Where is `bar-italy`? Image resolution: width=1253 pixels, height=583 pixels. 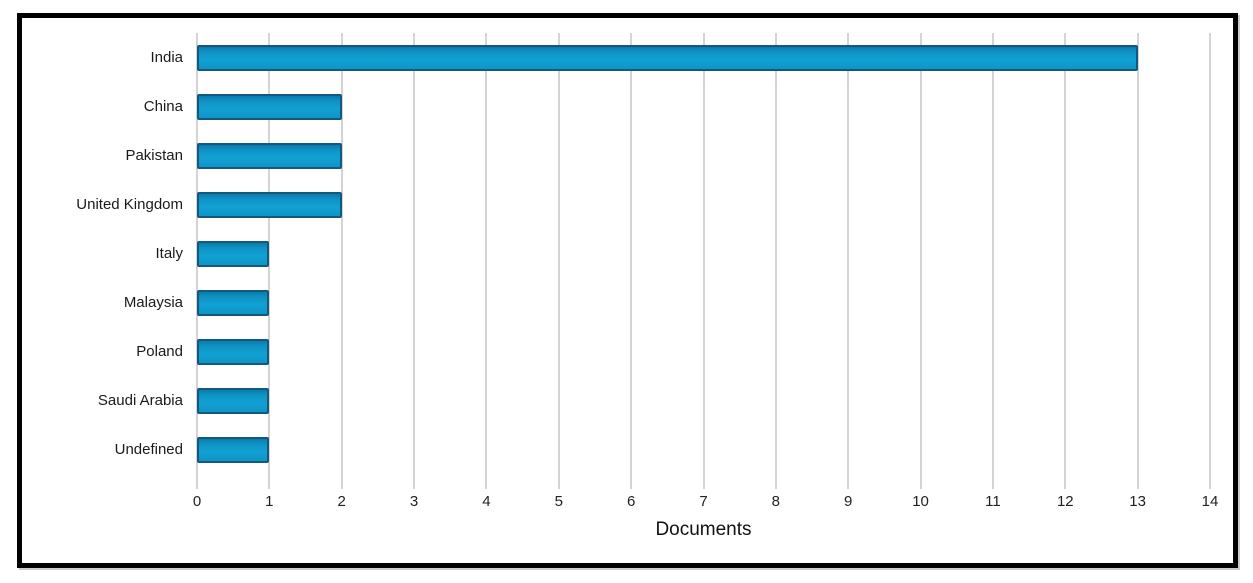 bar-italy is located at coordinates (233, 253).